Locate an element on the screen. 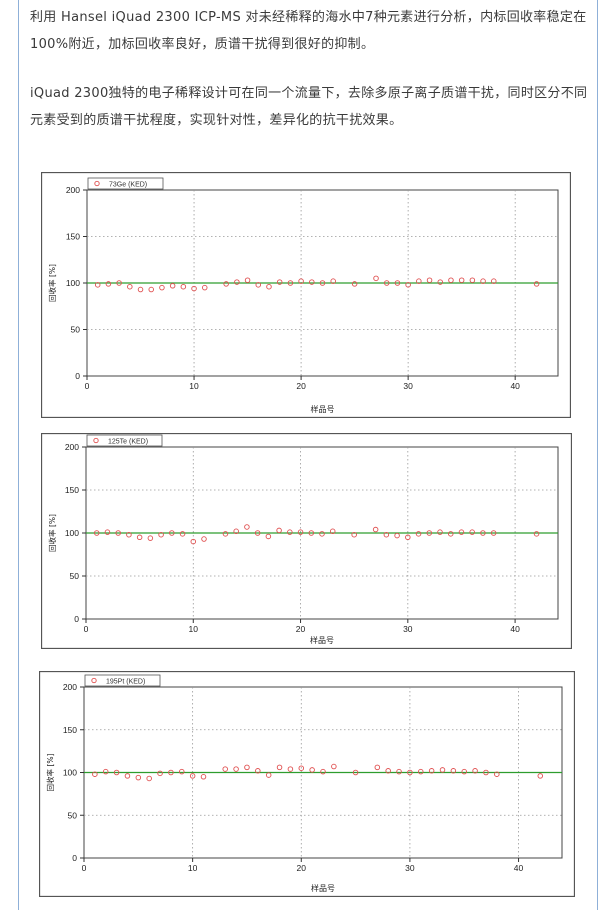  x-tick-label: 30 is located at coordinates (410, 868).